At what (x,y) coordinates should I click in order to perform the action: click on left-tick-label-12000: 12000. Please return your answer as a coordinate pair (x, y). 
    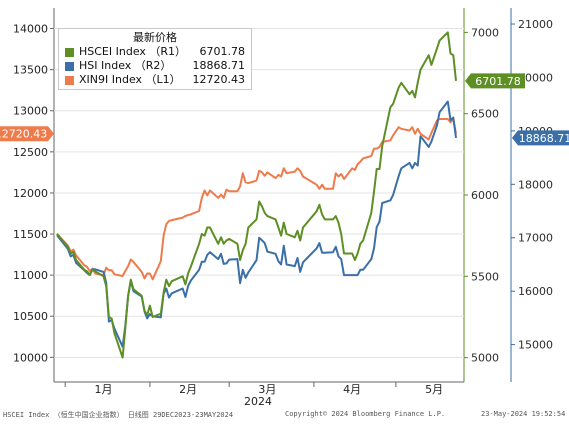
    Looking at the image, I should click on (30, 193).